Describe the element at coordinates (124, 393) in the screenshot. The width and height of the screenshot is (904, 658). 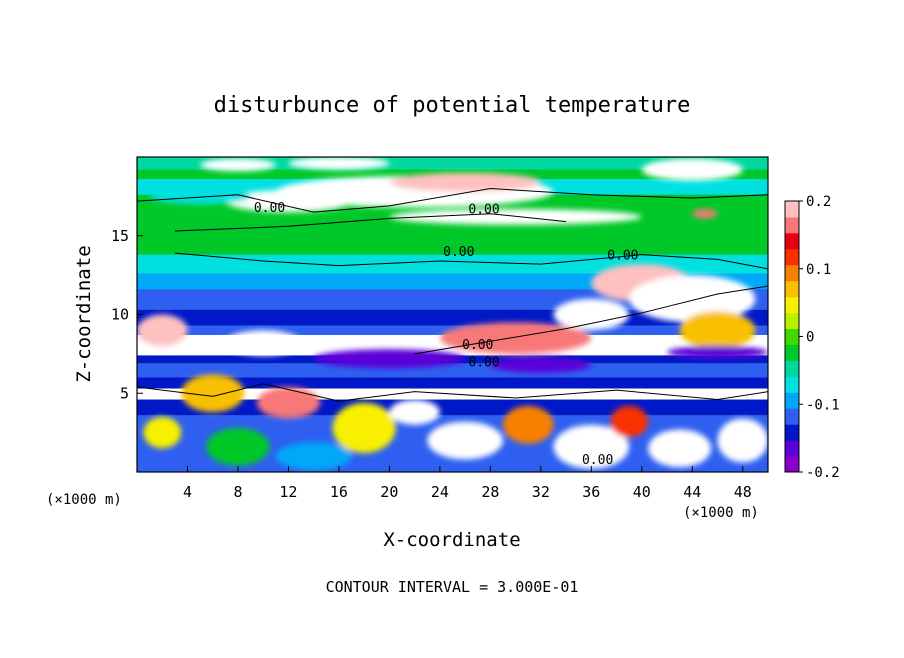
I see `y-tick-label: 5` at that location.